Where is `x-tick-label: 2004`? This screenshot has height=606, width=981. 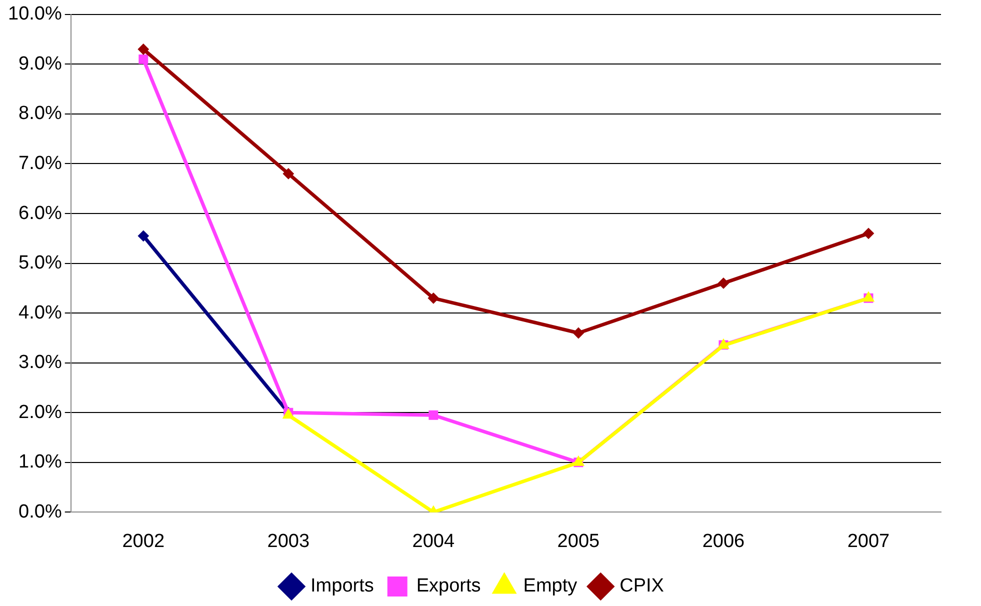 x-tick-label: 2004 is located at coordinates (433, 541).